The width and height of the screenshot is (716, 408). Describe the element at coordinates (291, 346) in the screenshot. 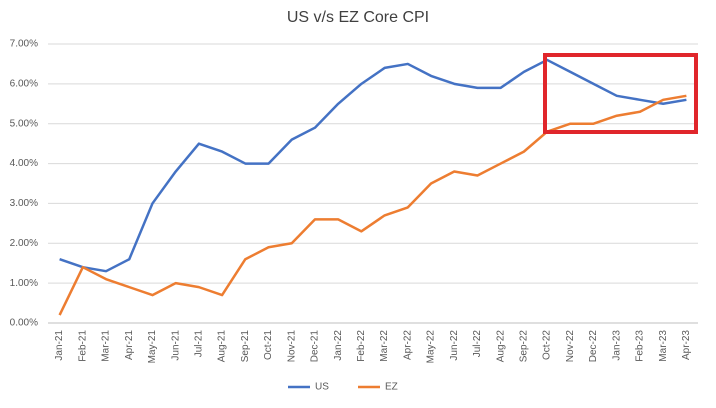

I see `x-tick-label: Nov-21` at that location.